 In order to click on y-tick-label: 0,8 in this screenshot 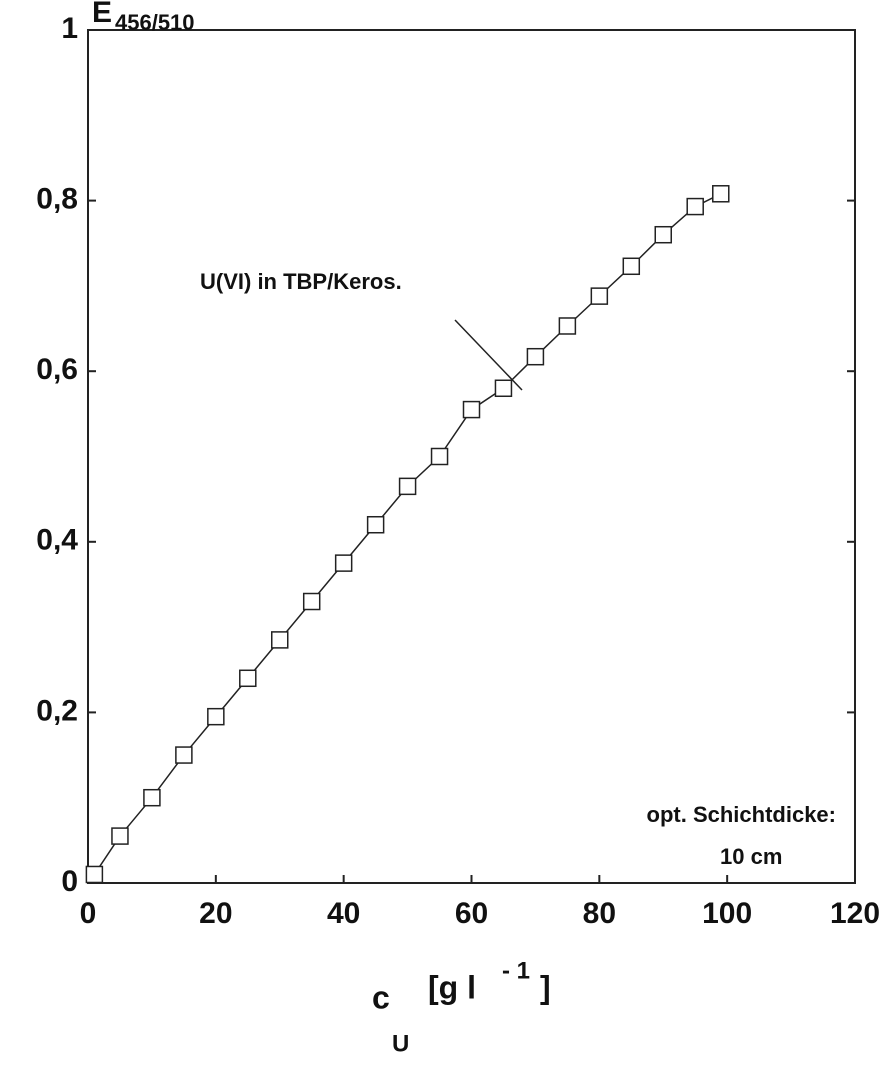, I will do `click(57, 199)`.